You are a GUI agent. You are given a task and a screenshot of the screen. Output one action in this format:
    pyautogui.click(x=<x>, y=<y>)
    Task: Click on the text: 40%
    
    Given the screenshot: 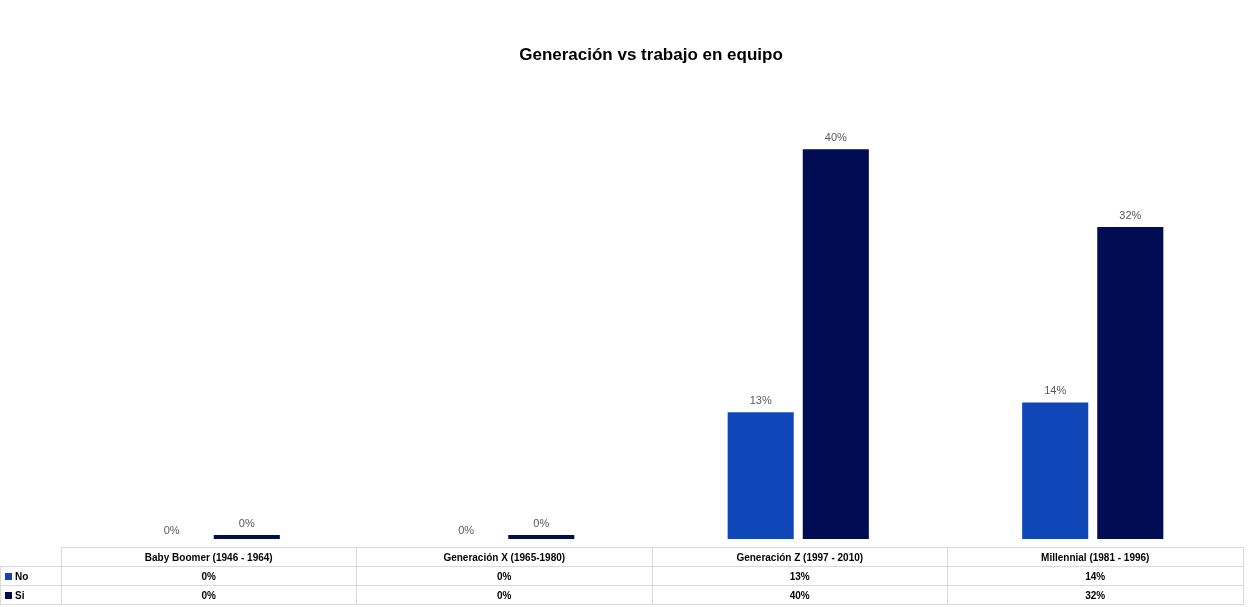 What is the action you would take?
    pyautogui.click(x=835, y=136)
    